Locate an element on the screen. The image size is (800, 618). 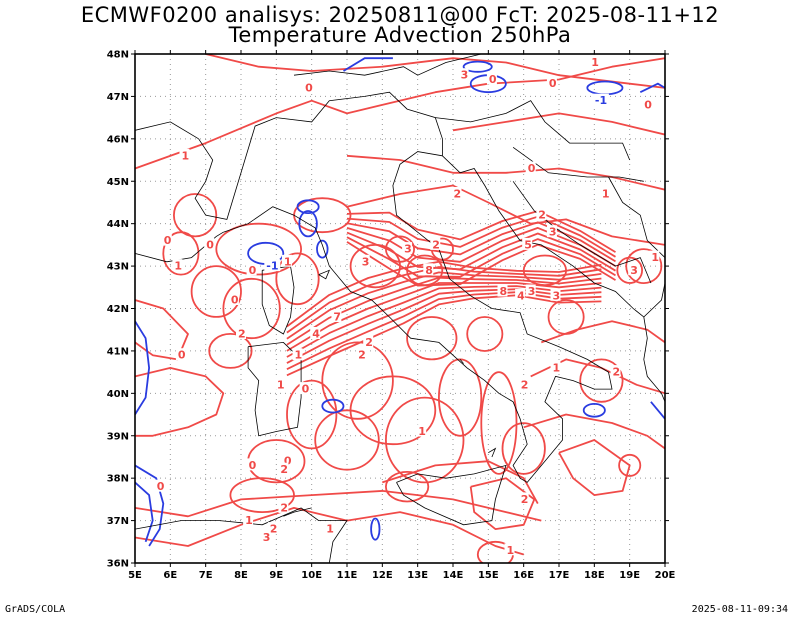
footer-software: GrADS/COLA is located at coordinates (35, 609).